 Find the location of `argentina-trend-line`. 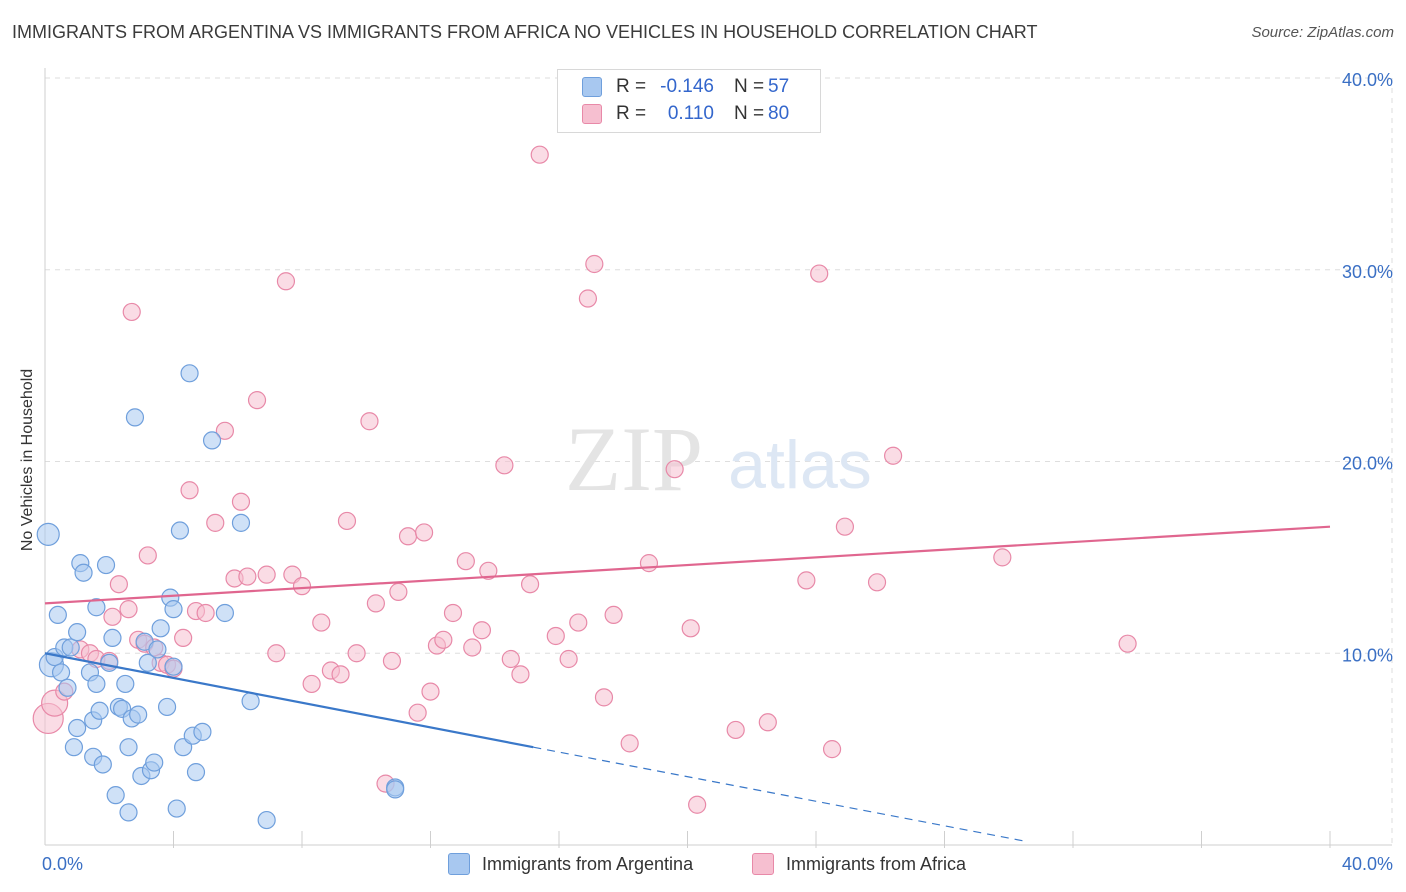

argentina-trend-line is located at coordinates (289, 700).